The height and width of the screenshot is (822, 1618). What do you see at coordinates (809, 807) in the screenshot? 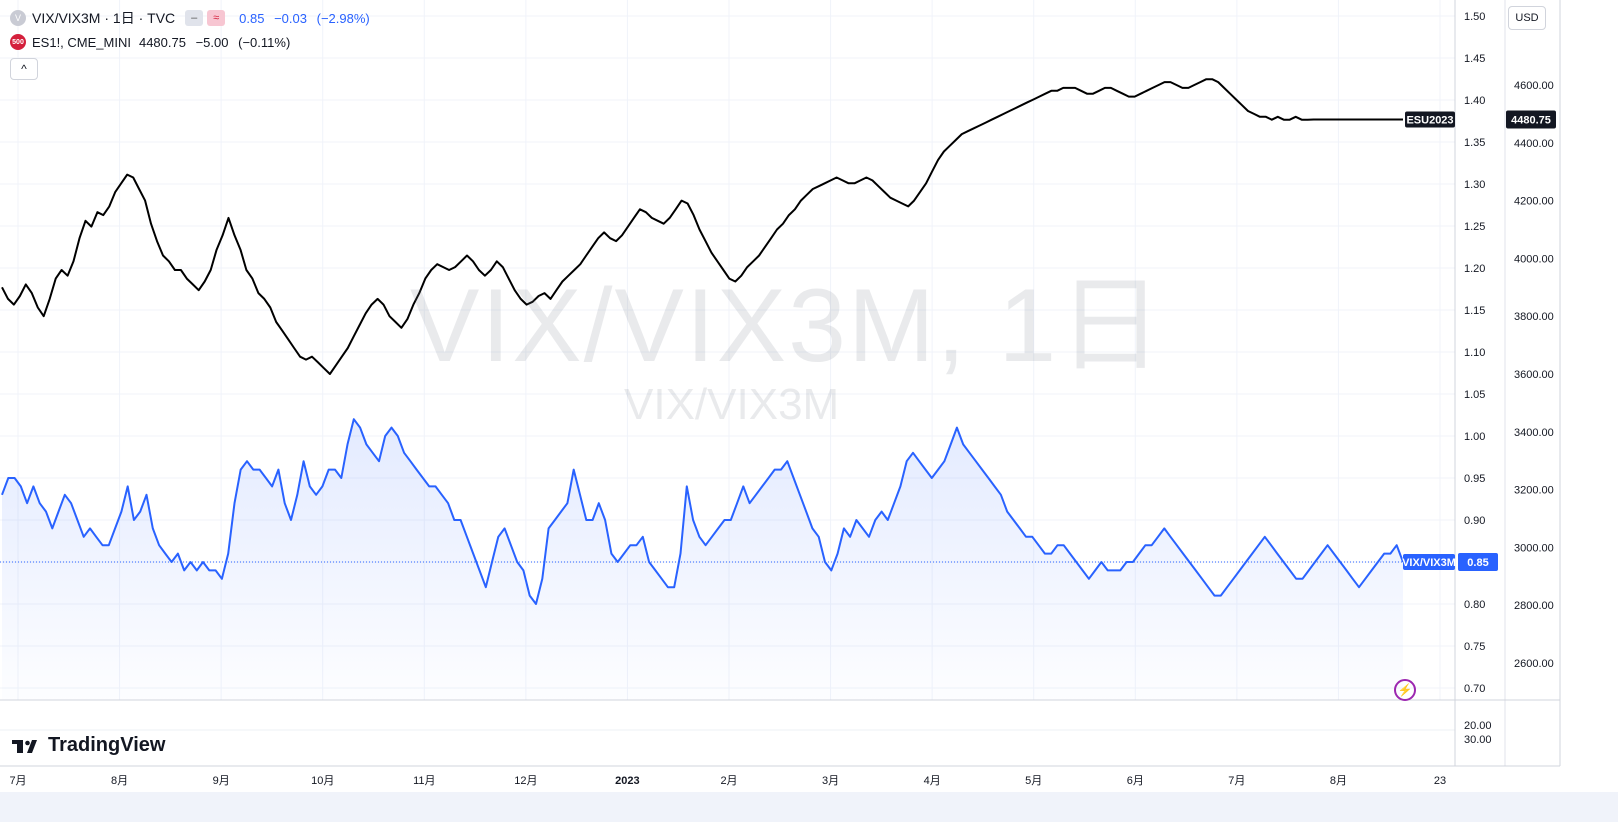
I see `bottom-toolbar` at bounding box center [809, 807].